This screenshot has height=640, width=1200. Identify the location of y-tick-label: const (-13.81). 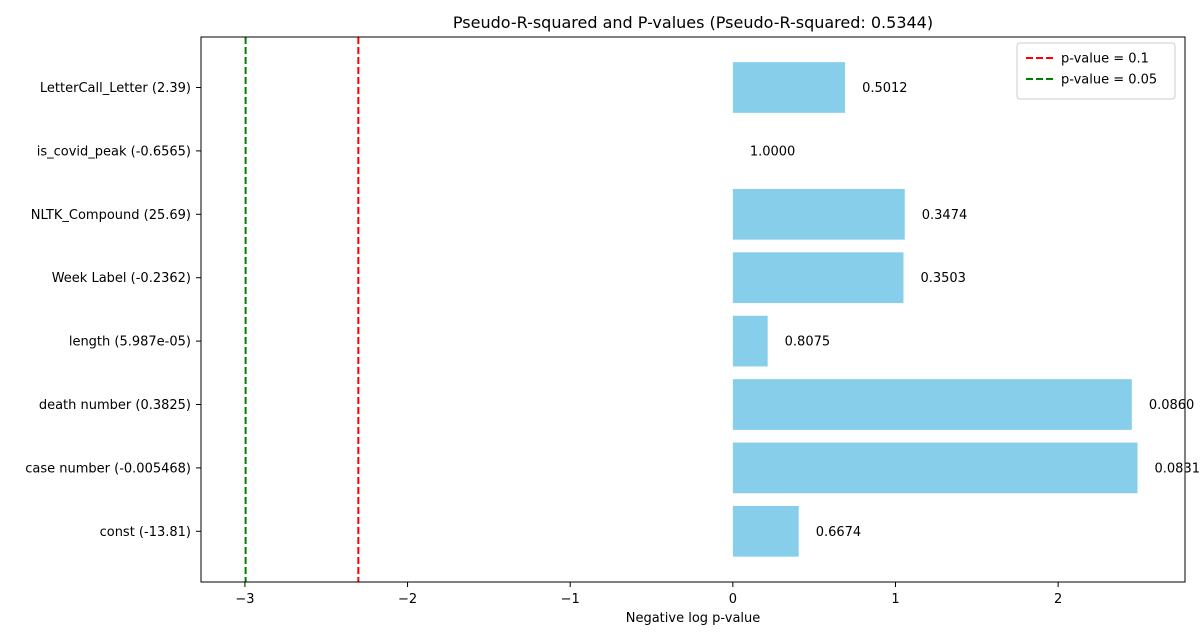
(145, 532).